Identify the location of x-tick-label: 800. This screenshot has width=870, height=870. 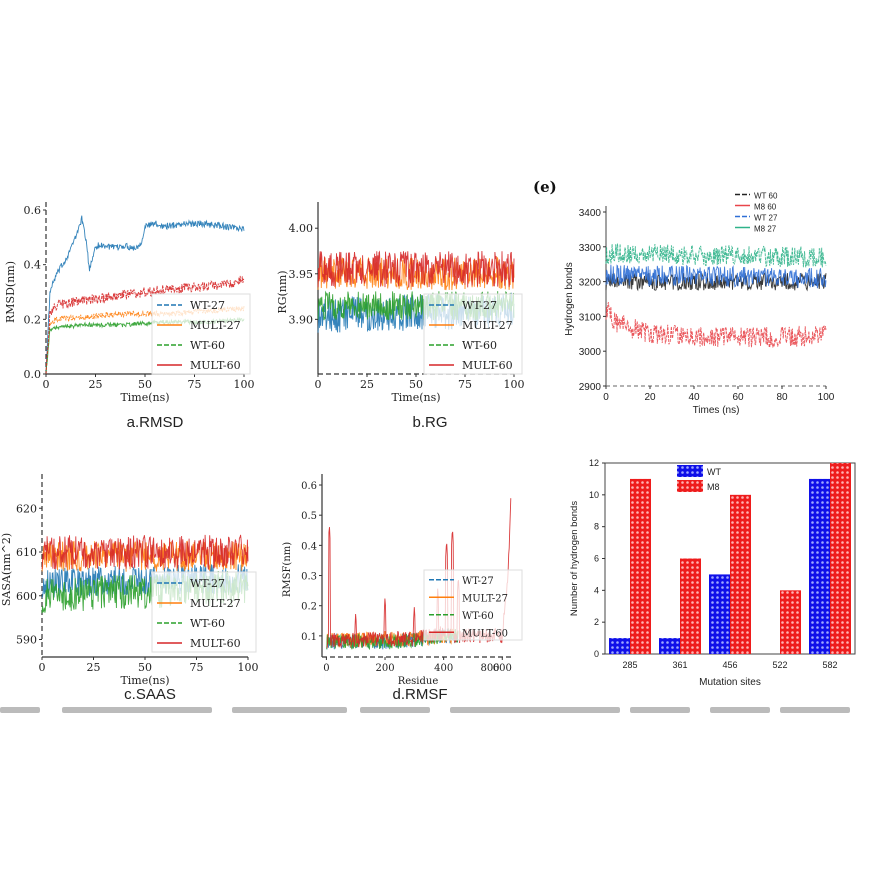
(489, 668).